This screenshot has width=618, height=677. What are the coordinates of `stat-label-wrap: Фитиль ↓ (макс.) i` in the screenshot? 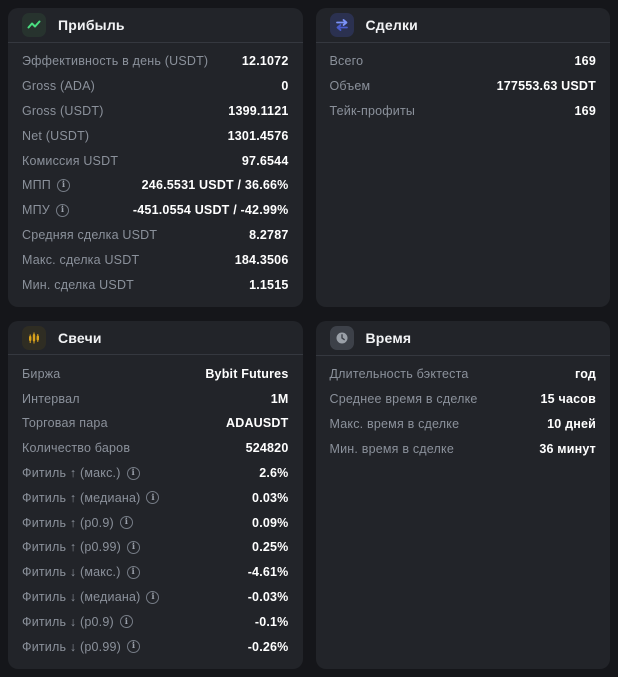 It's located at (81, 572).